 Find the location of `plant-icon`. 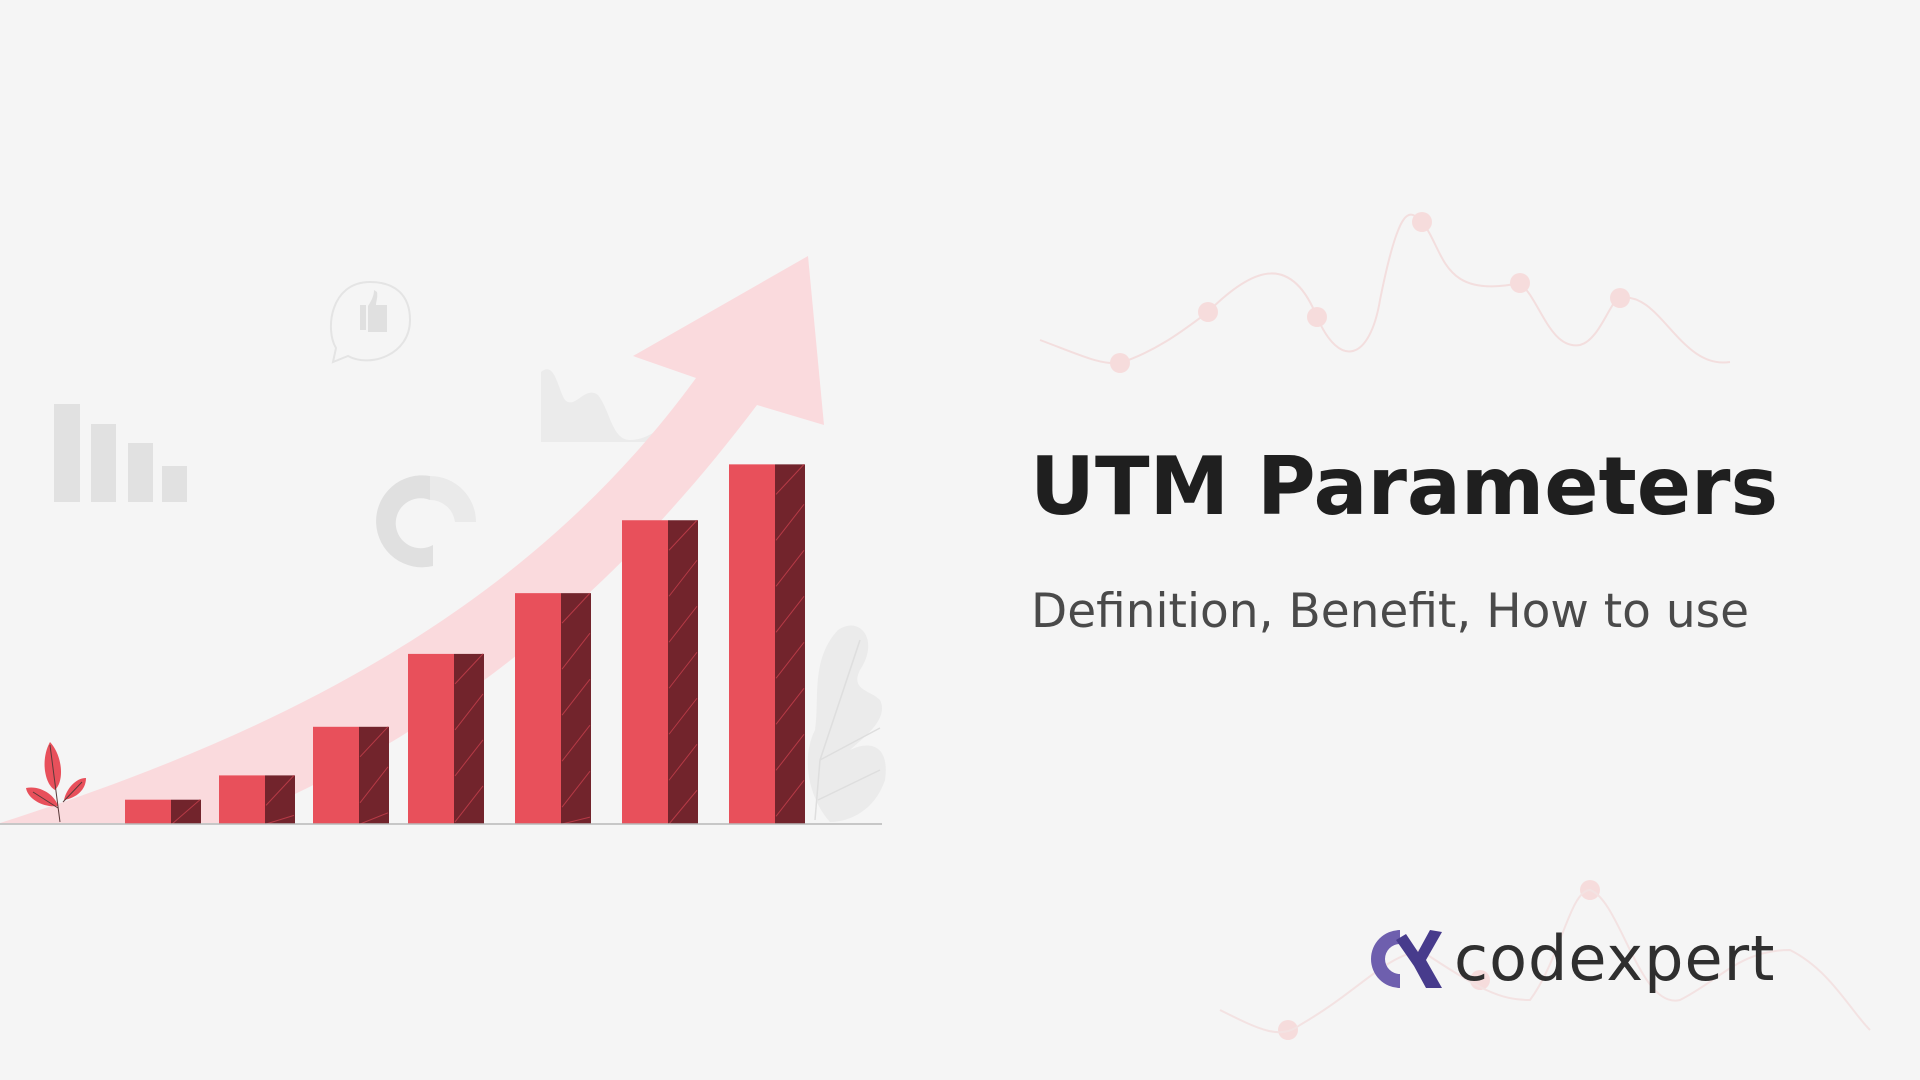

plant-icon is located at coordinates (56, 782).